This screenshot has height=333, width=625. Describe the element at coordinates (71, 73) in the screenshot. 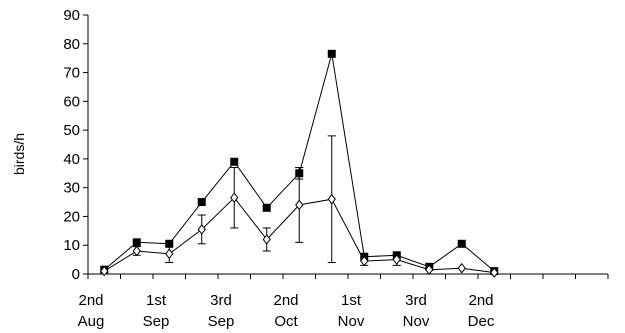

I see `y-tick-label: 70` at that location.